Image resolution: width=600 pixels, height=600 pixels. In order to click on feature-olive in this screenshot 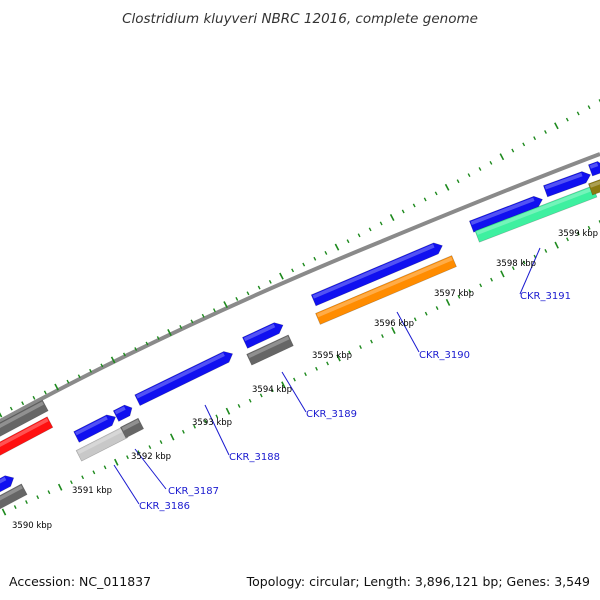, I will do `click(593, 187)`.